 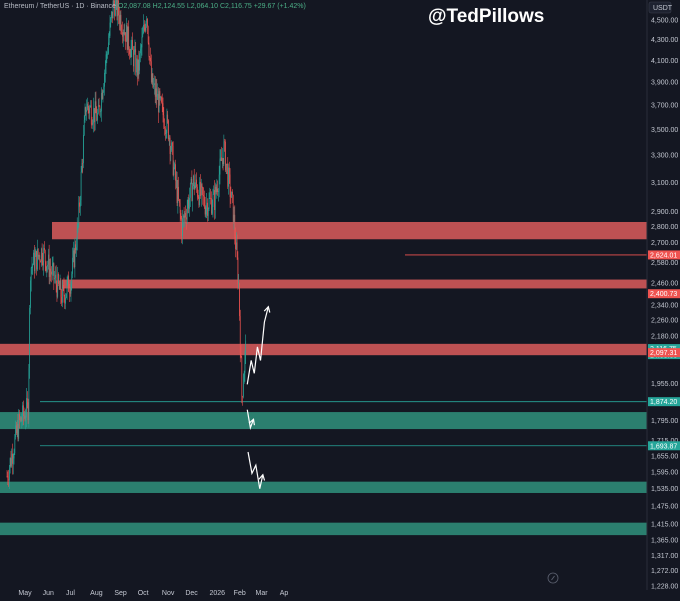 What do you see at coordinates (664, 284) in the screenshot?
I see `y-tick-label: 2,460.00` at bounding box center [664, 284].